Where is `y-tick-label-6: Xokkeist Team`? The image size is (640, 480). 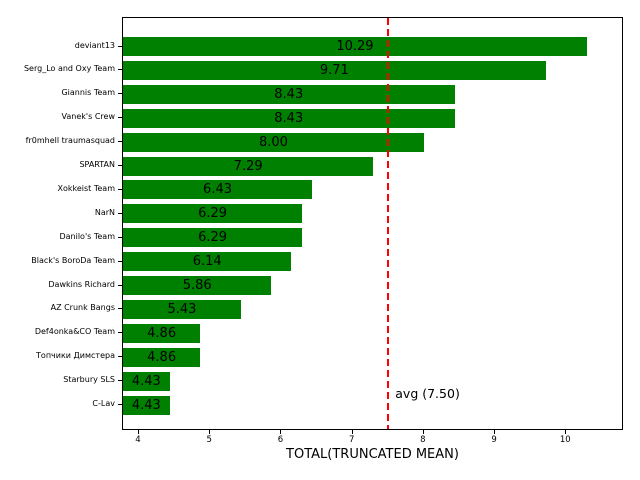
y-tick-label-6: Xokkeist Team is located at coordinates (86, 188).